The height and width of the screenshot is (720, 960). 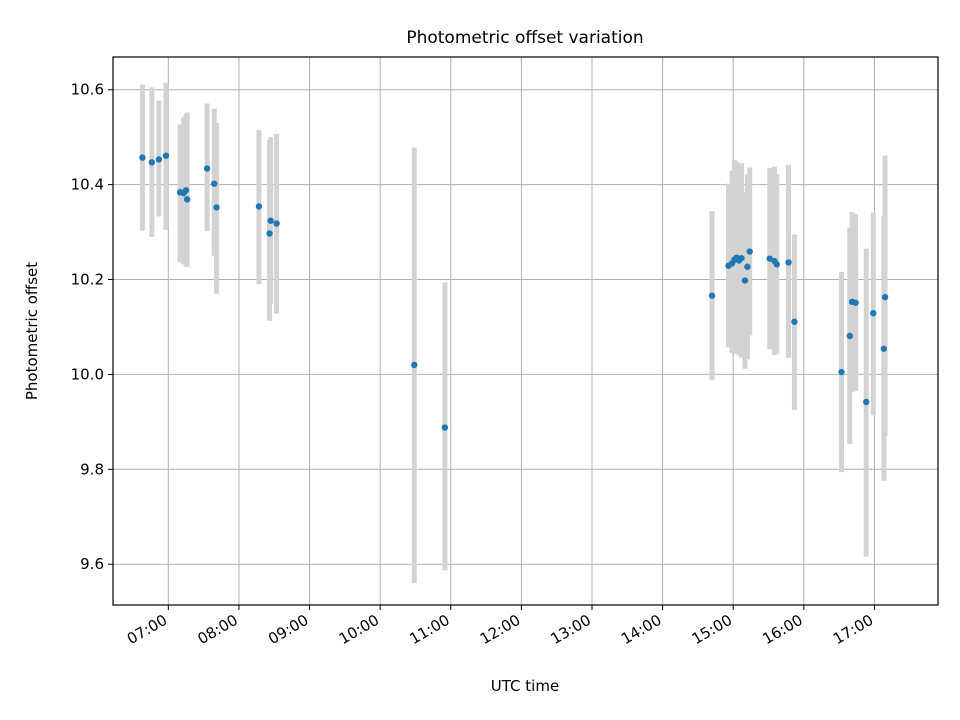 What do you see at coordinates (525, 686) in the screenshot?
I see `x-axis-label: UTC time` at bounding box center [525, 686].